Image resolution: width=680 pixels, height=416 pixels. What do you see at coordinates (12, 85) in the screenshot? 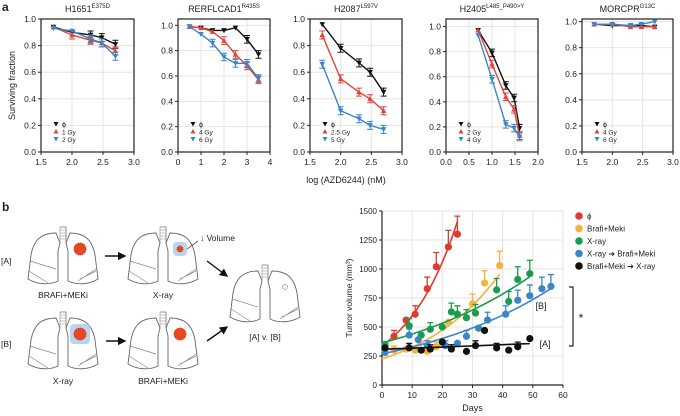
I see `y-axis-label: Surviving fraction` at bounding box center [12, 85].